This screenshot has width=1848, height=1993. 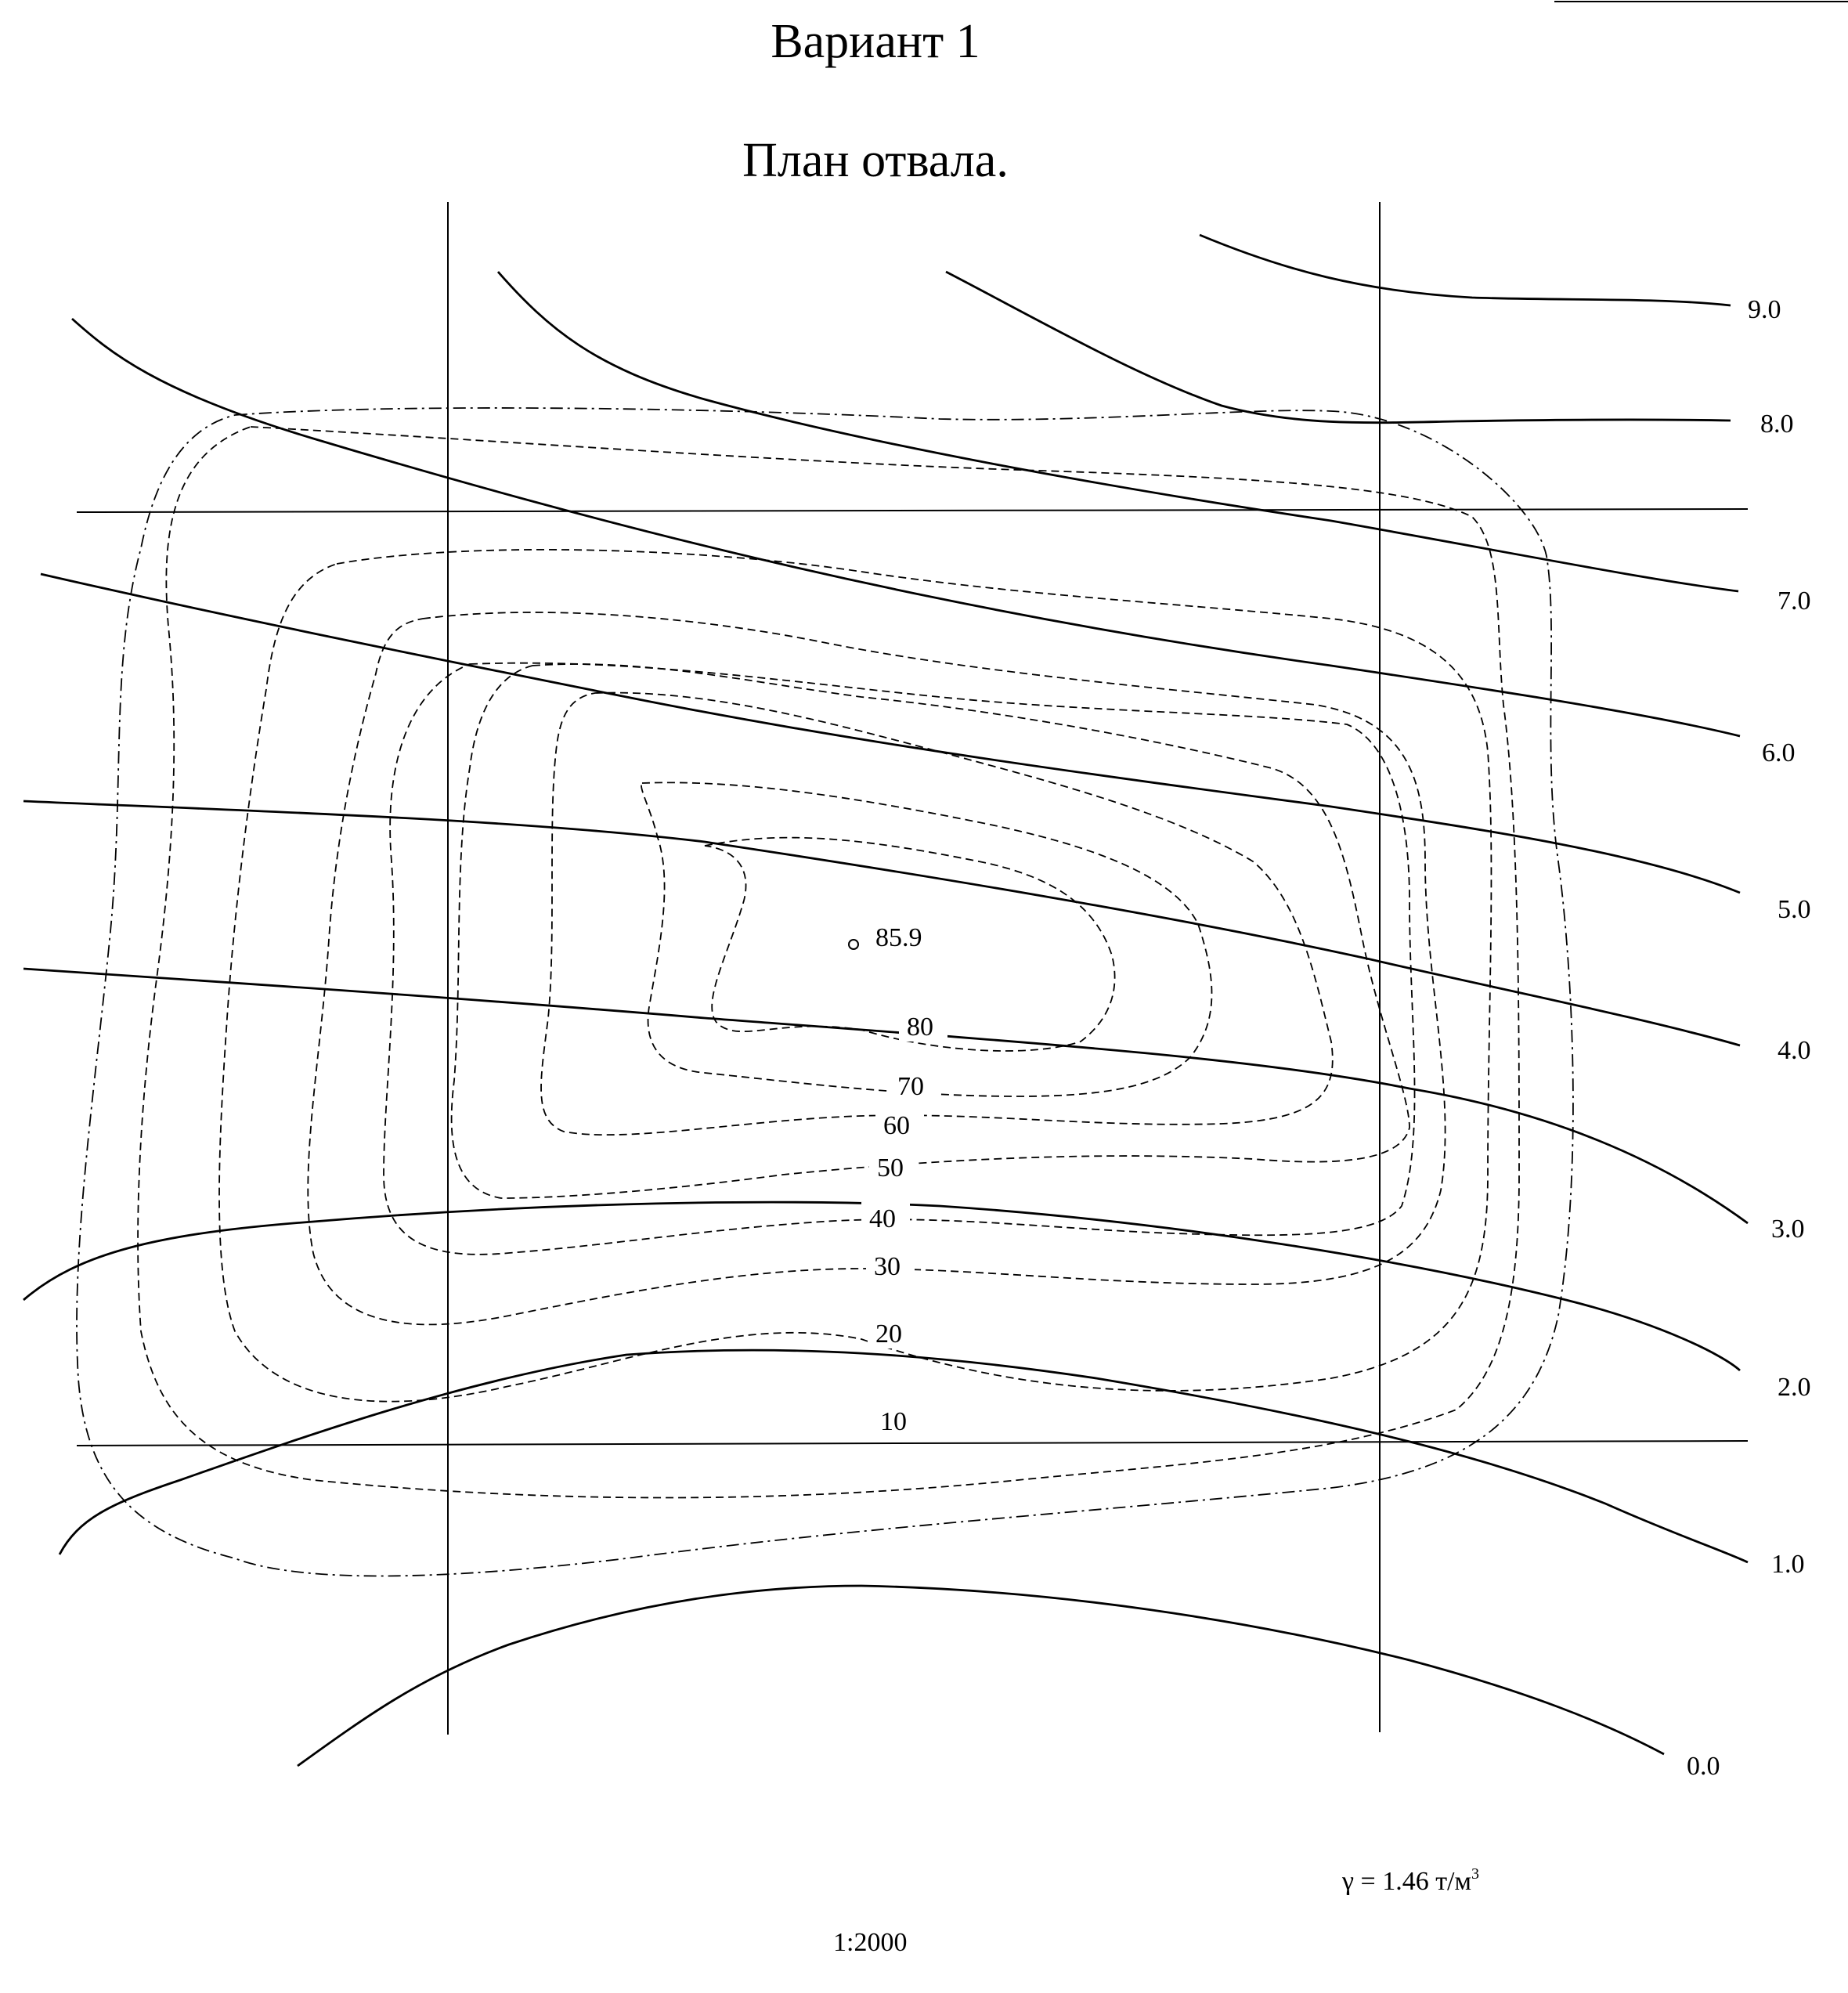 What do you see at coordinates (888, 1334) in the screenshot?
I see `contour-label-20: 20` at bounding box center [888, 1334].